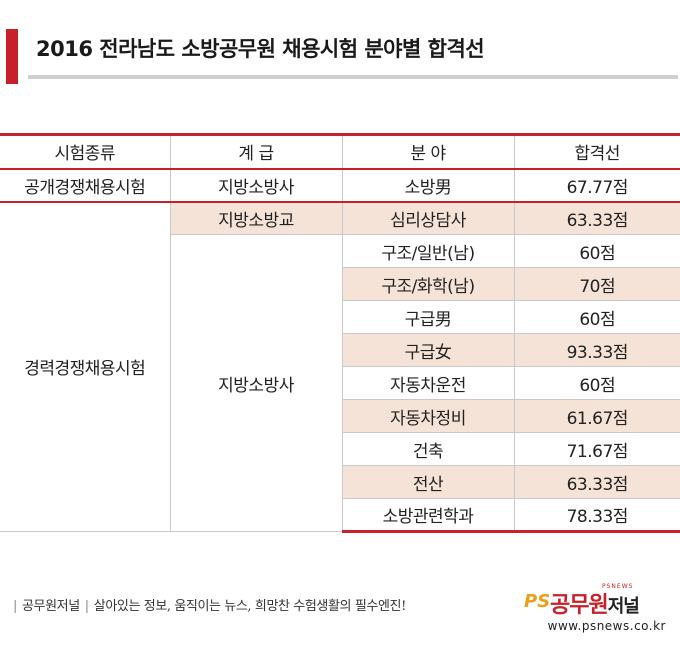 The image size is (680, 647). What do you see at coordinates (428, 317) in the screenshot?
I see `field-cell: 구급男` at bounding box center [428, 317].